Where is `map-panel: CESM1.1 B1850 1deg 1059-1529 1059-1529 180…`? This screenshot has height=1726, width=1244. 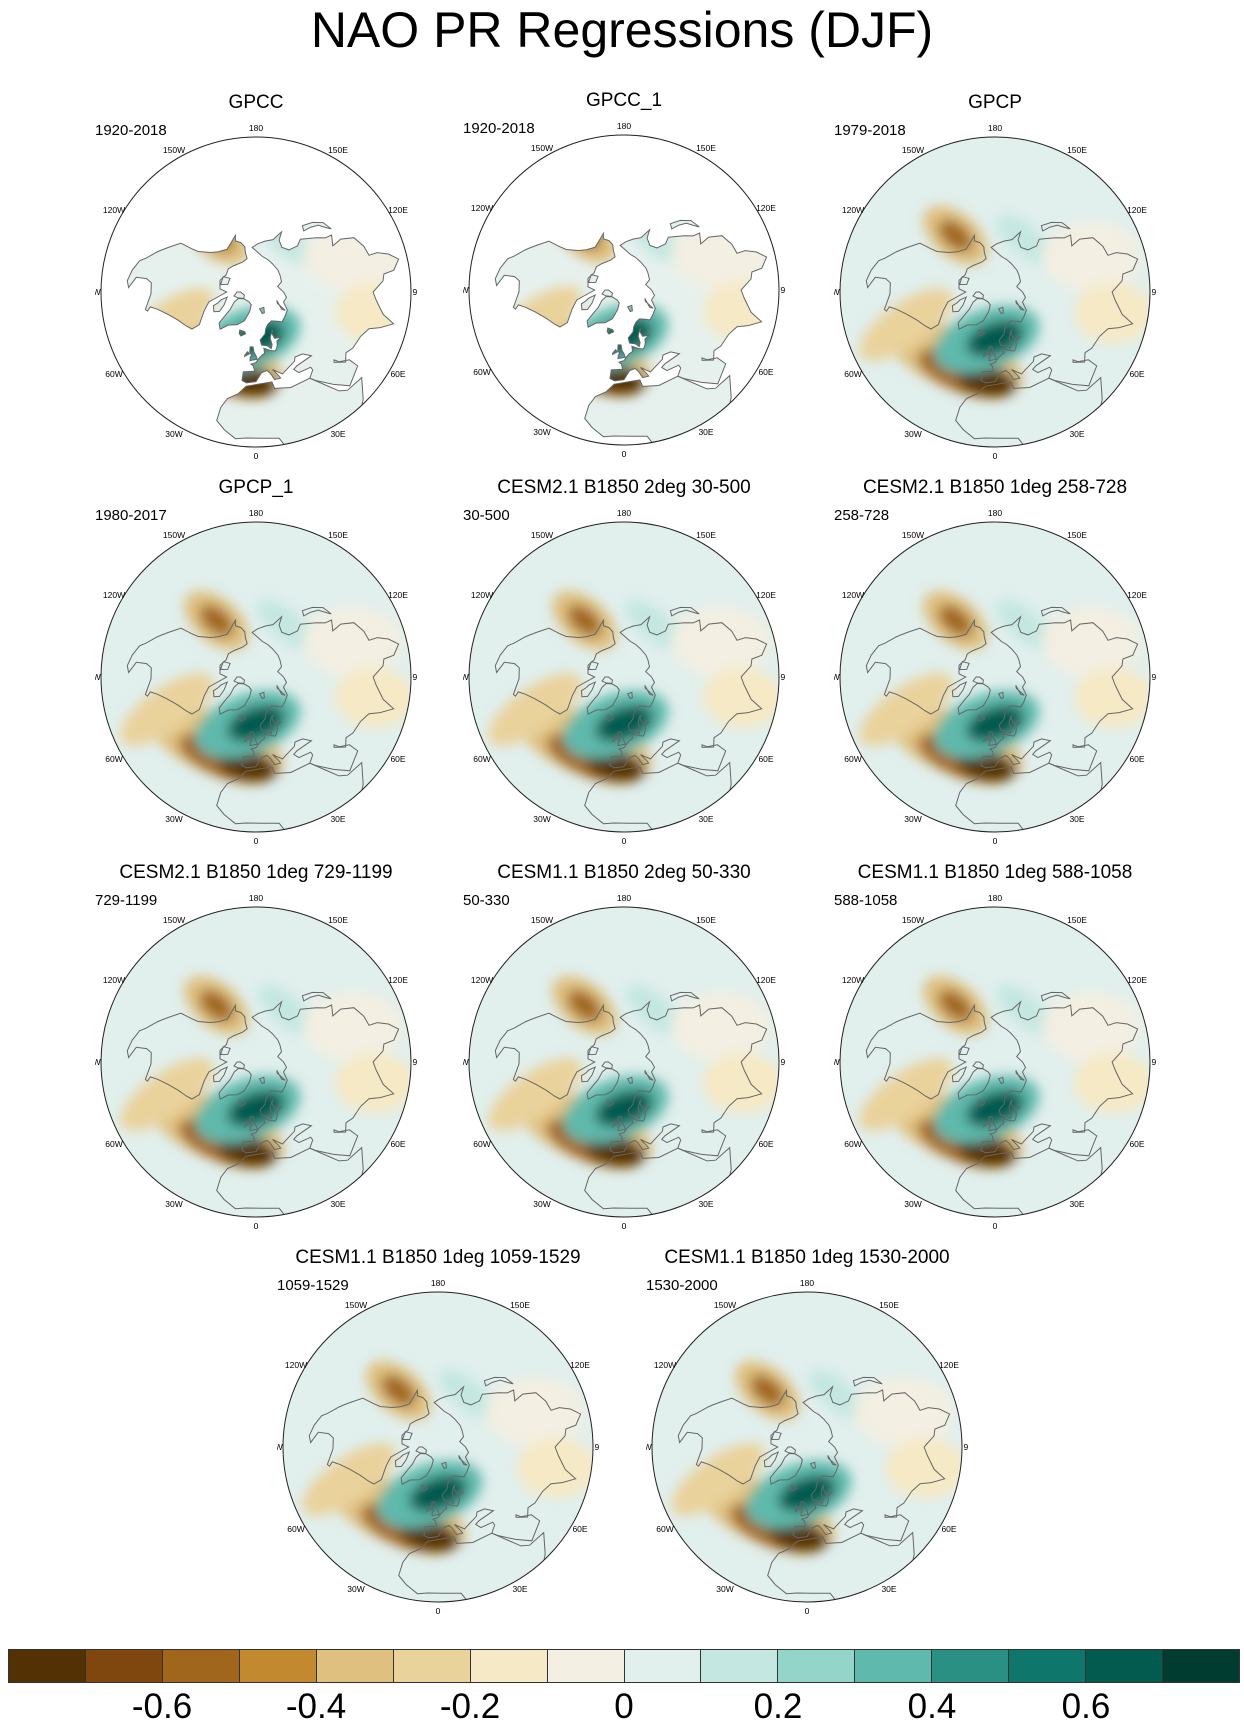 map-panel: CESM1.1 B1850 1deg 1059-1529 1059-1529 180… is located at coordinates (438, 1437).